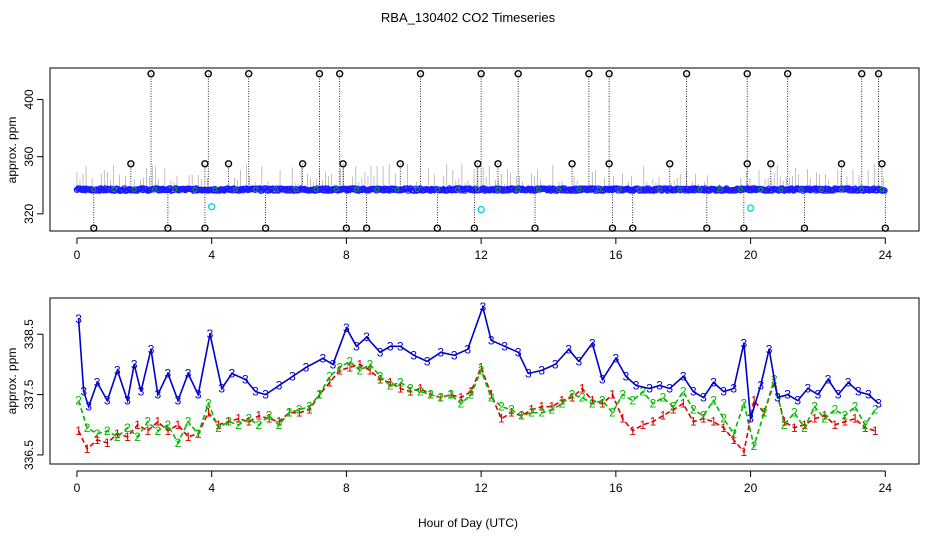 This screenshot has width=936, height=540. I want to click on bottom-x-tick-label: 0, so click(77, 488).